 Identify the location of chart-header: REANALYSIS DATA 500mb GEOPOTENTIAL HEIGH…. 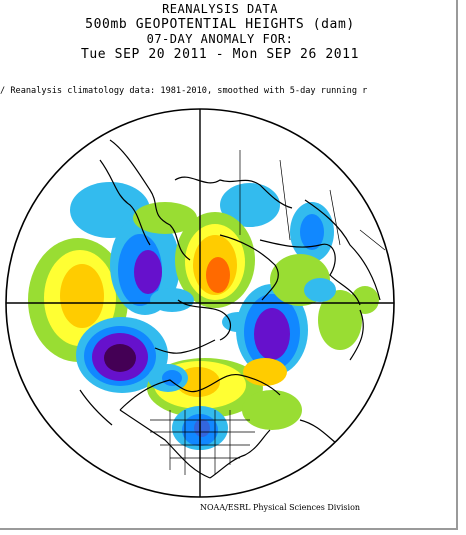
(220, 32).